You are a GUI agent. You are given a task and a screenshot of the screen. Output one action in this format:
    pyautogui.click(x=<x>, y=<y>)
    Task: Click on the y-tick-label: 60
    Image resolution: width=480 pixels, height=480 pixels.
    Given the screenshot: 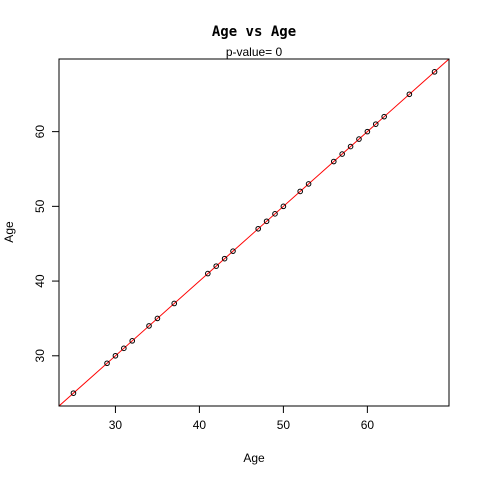 What is the action you would take?
    pyautogui.click(x=40, y=132)
    